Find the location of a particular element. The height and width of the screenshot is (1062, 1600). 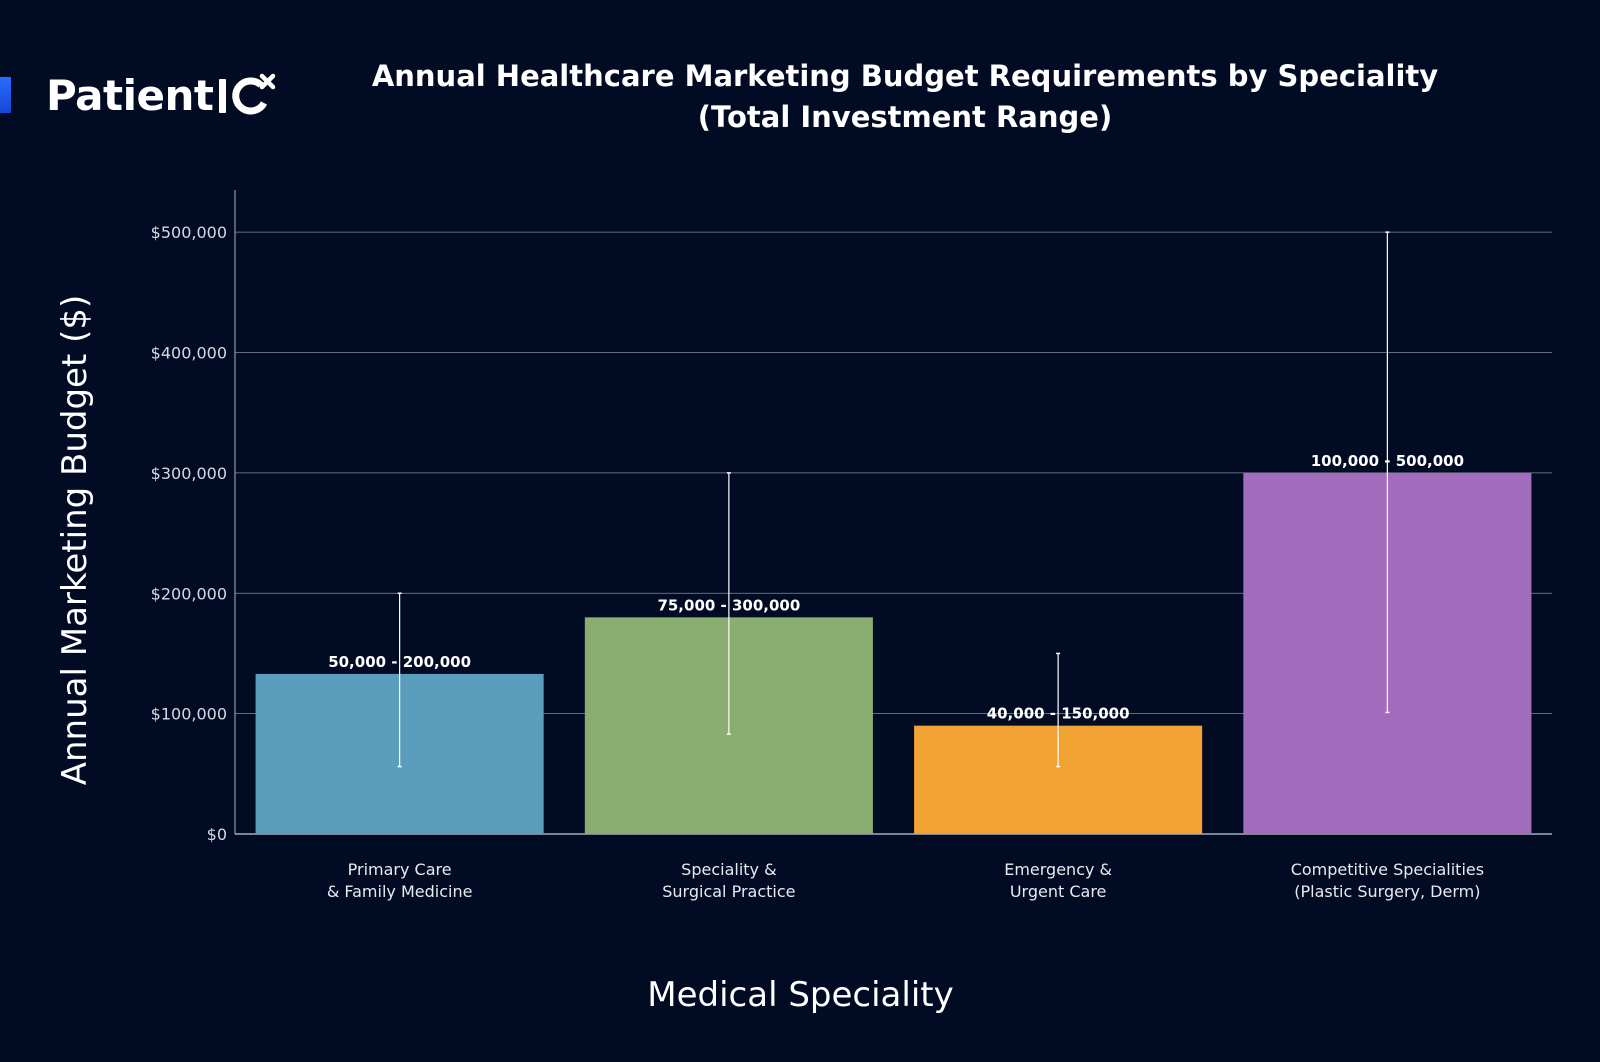

y-tick-label: $100,000 is located at coordinates (189, 714).